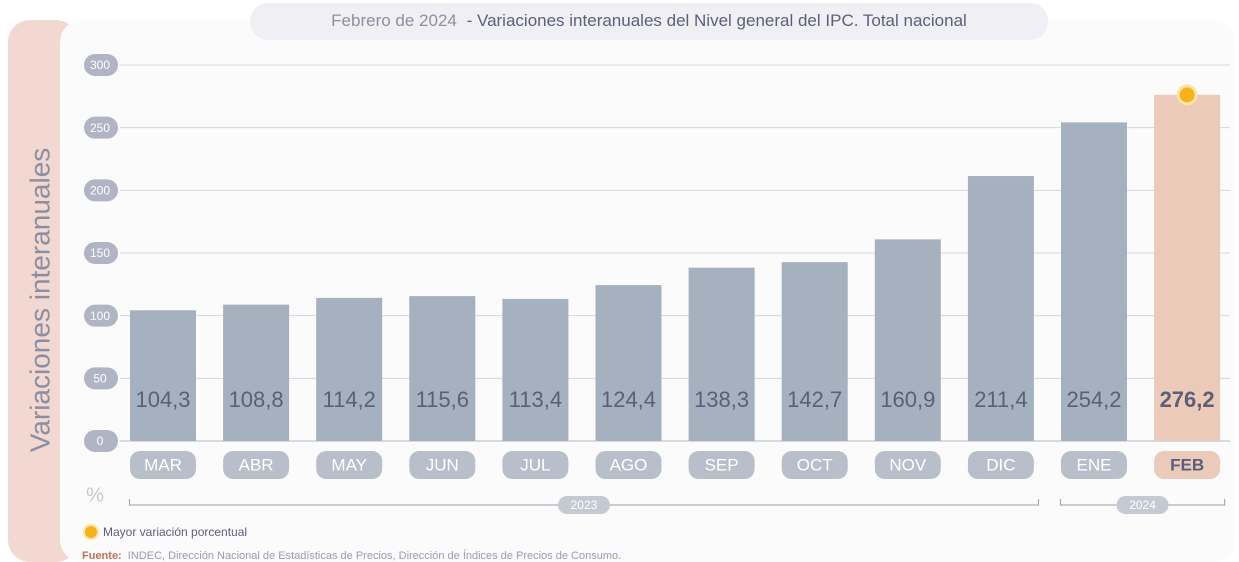  Describe the element at coordinates (256, 399) in the screenshot. I see `value-label: 108,8` at that location.